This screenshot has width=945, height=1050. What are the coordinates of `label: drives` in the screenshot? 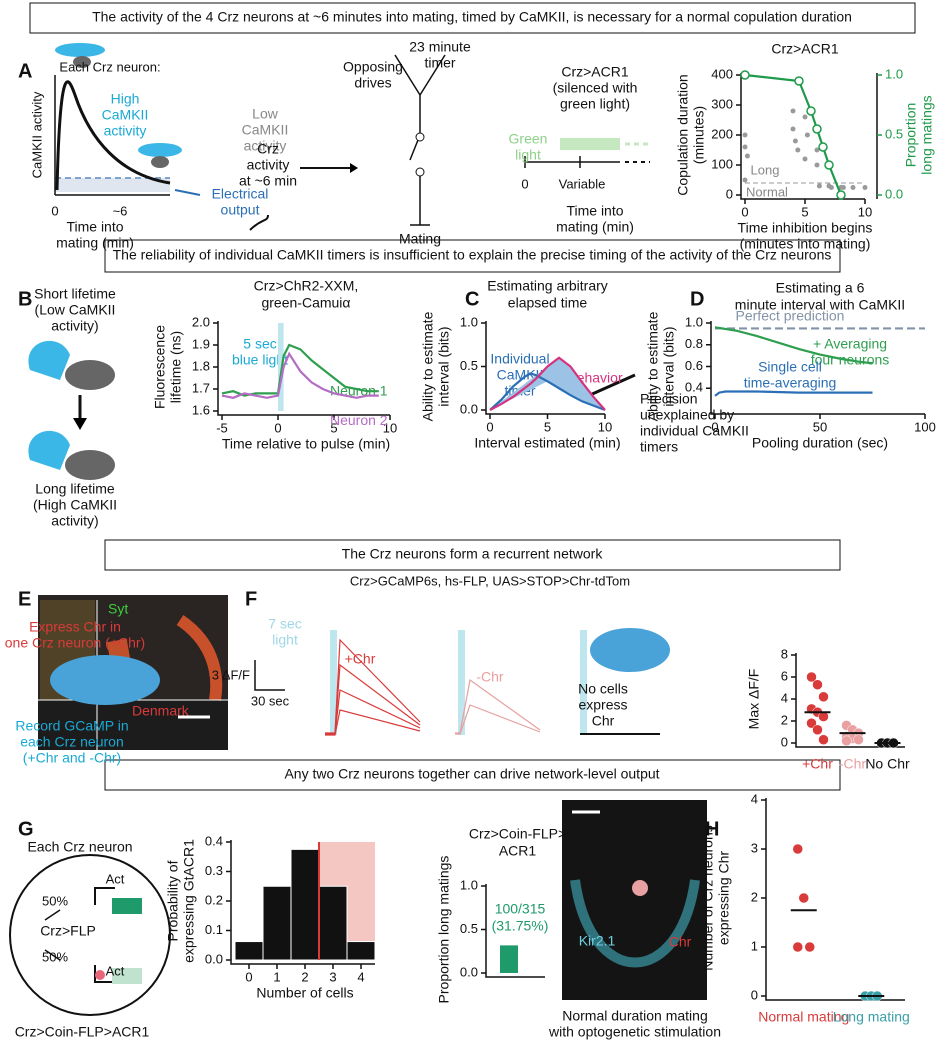 It's located at (372, 83).